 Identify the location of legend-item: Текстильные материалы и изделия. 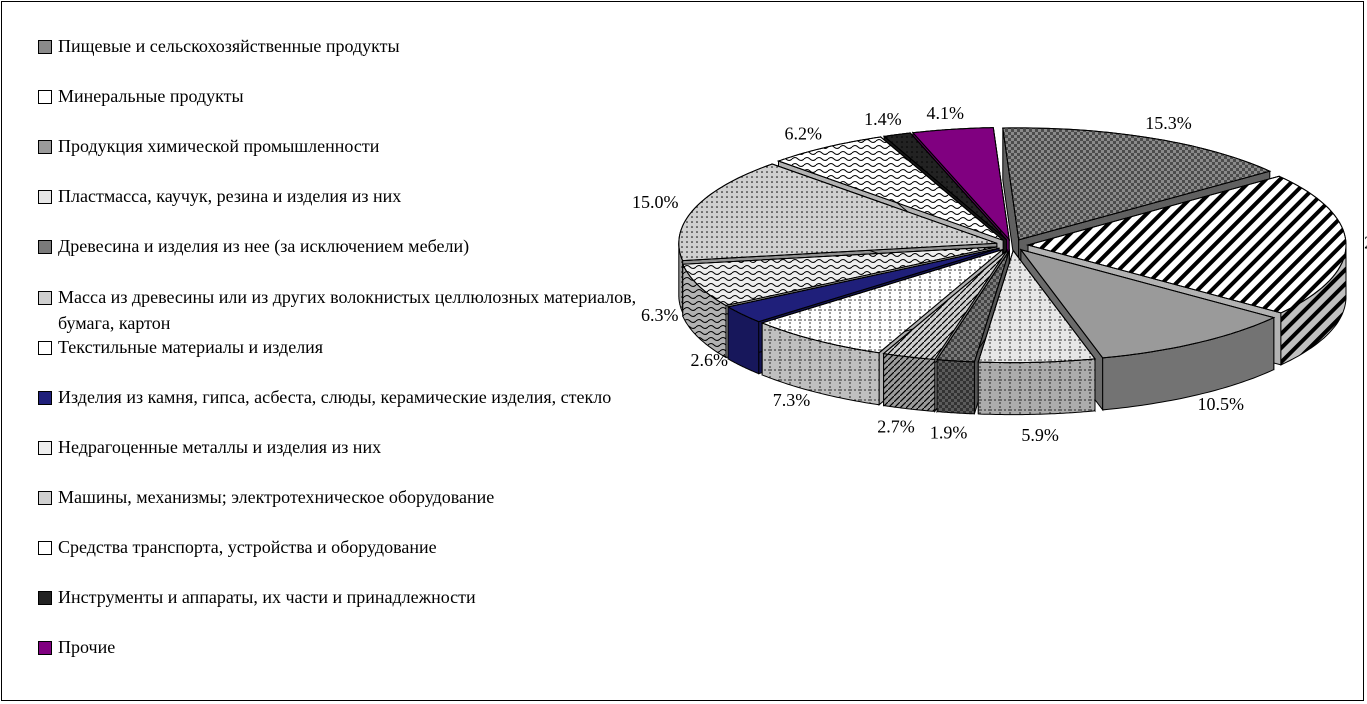
(338, 347).